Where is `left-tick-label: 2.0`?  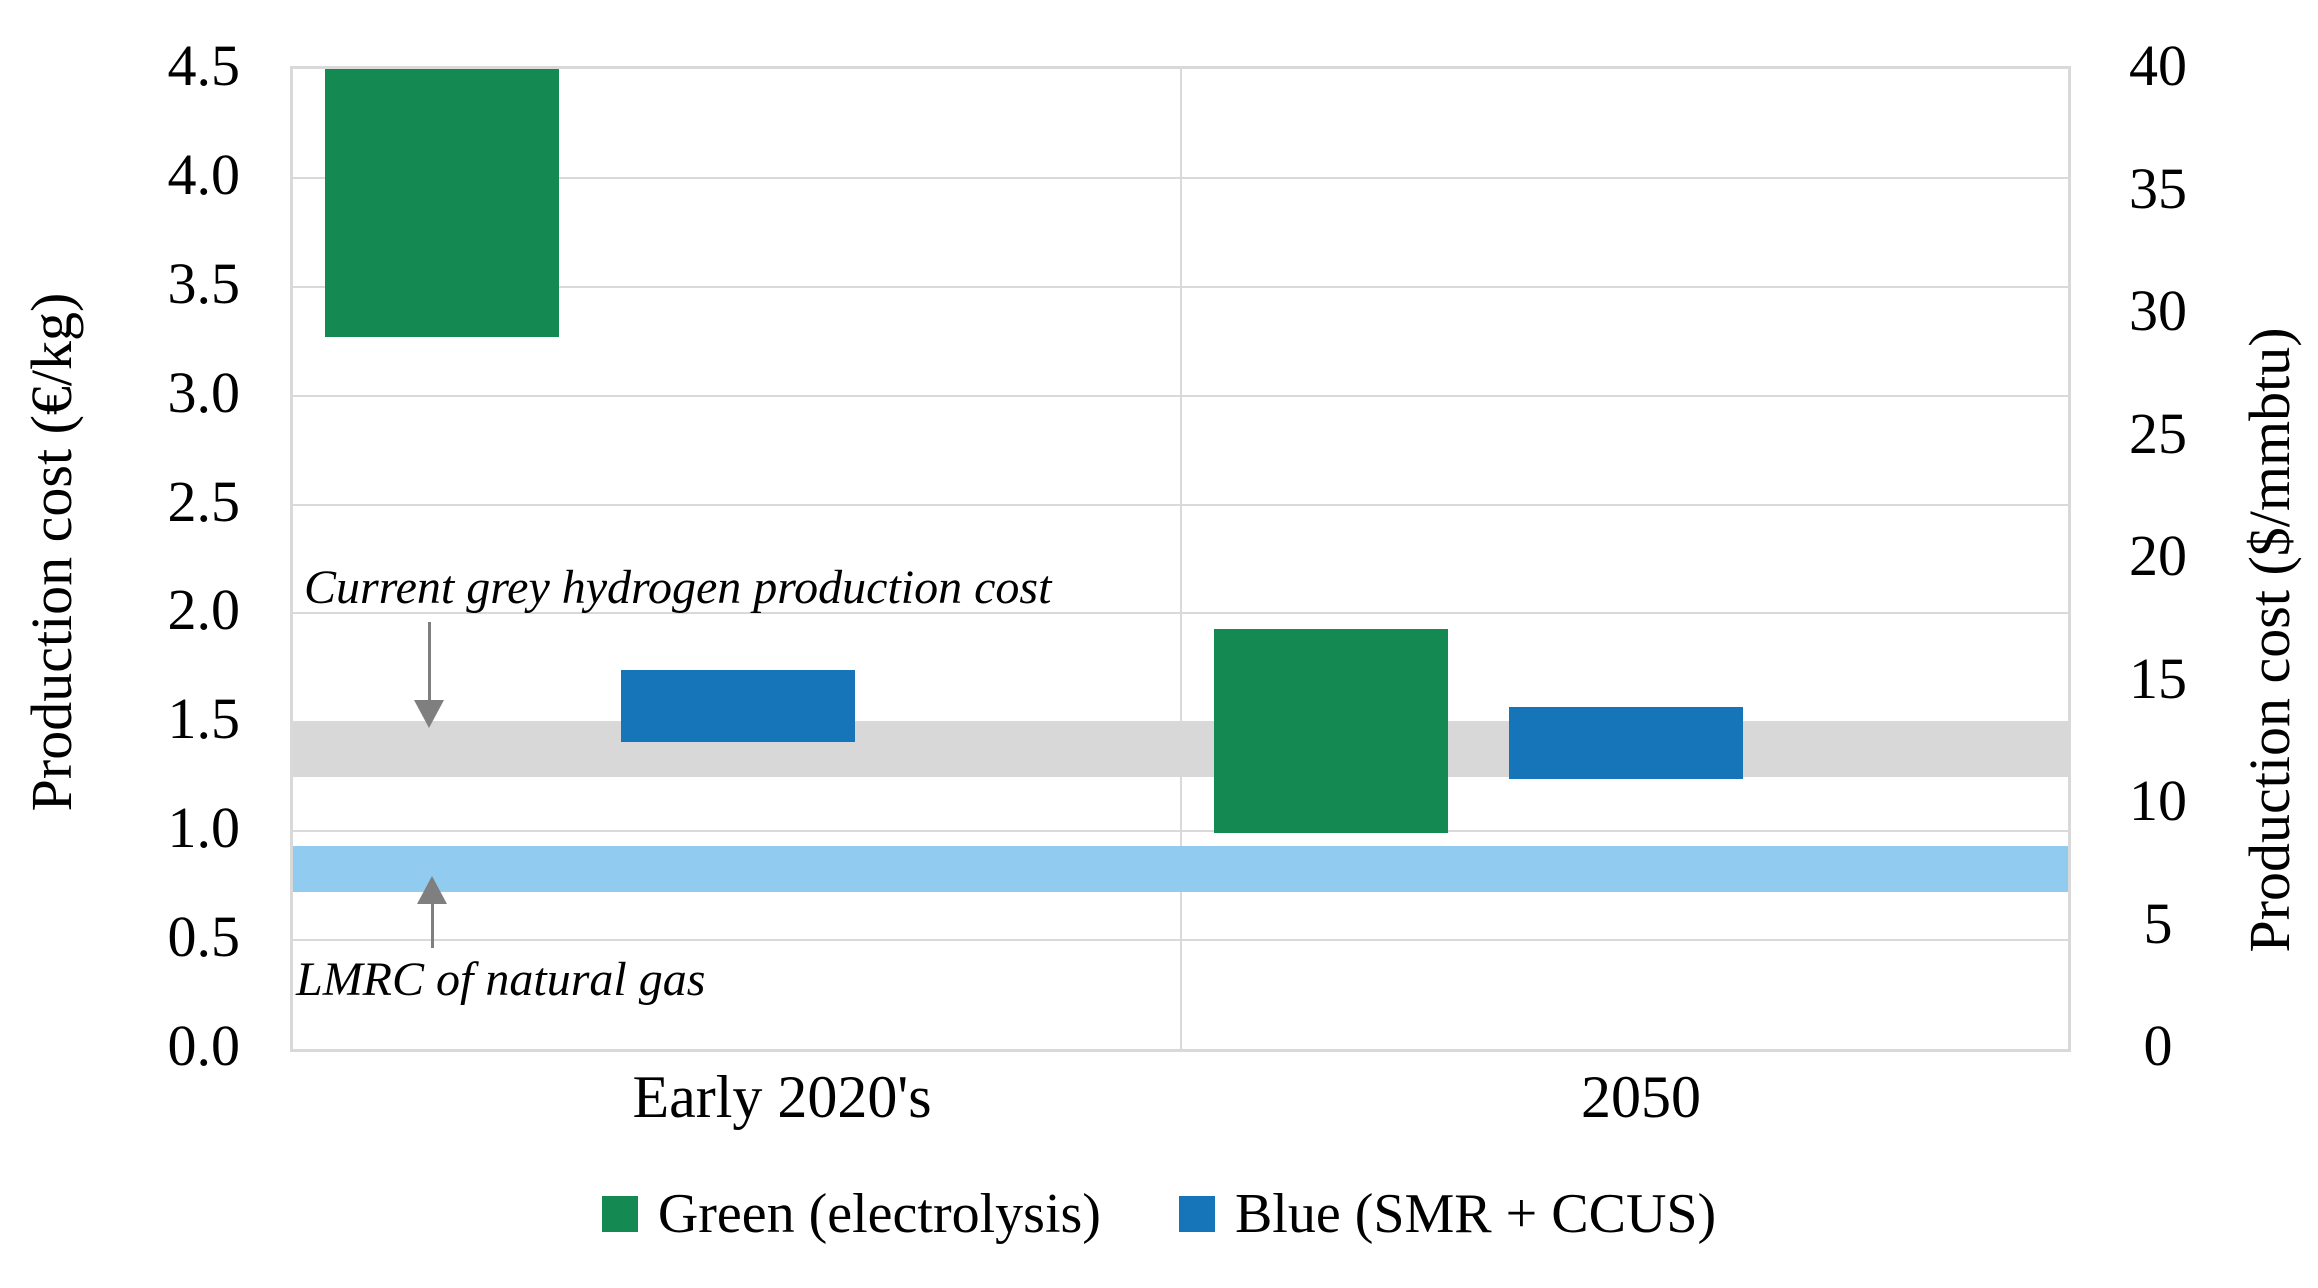
left-tick-label: 2.0 is located at coordinates (204, 610).